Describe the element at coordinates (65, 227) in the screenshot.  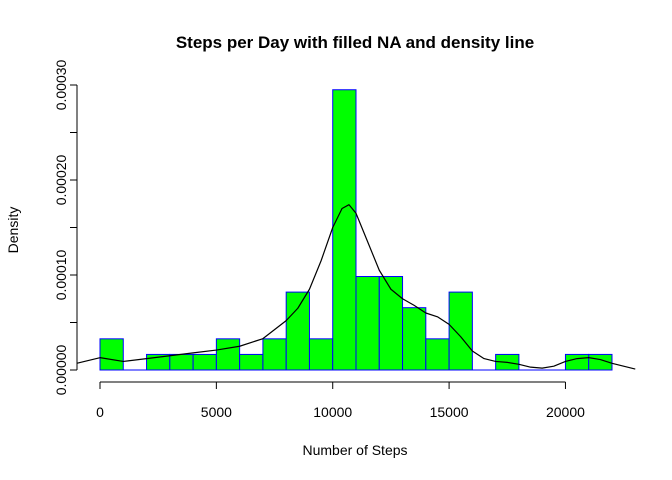
I see `y-axis: 0.00000 0.00010 0.00020 0.00030` at that location.